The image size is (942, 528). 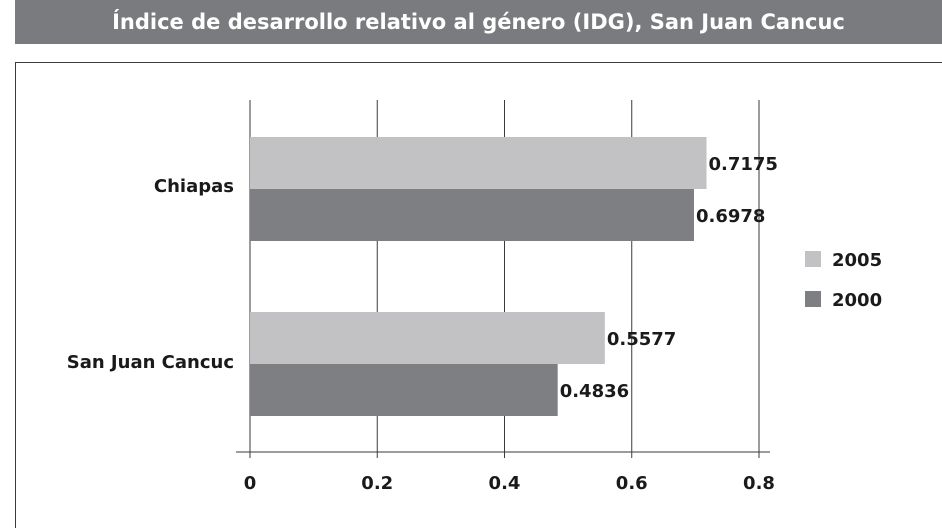 I want to click on legend-label: 2000, so click(x=857, y=300).